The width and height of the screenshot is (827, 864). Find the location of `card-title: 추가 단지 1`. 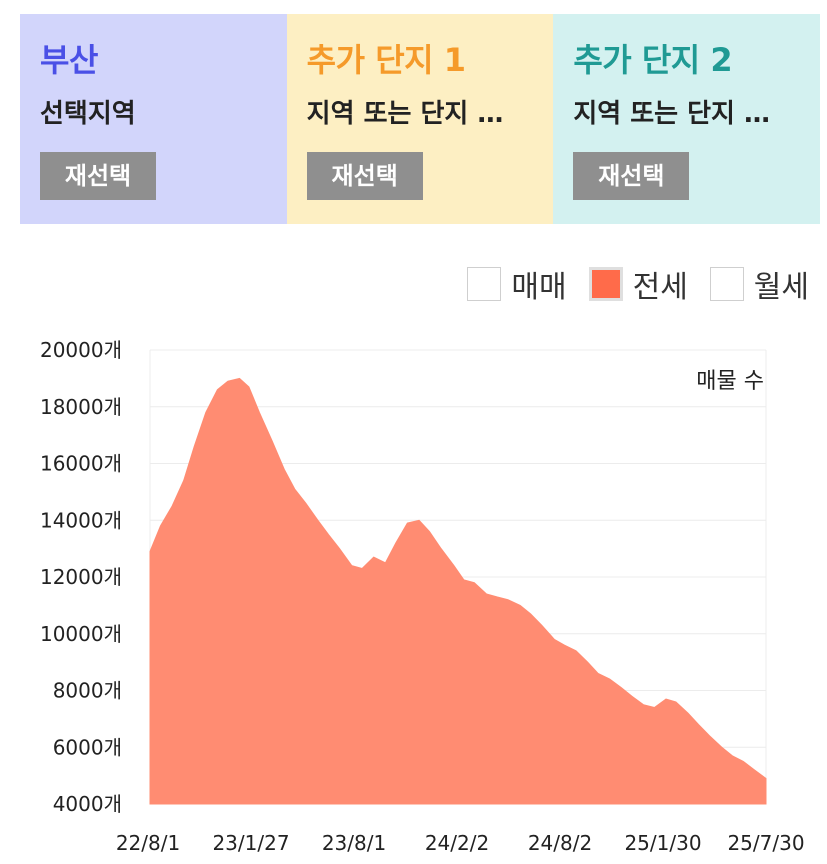

card-title: 추가 단지 1 is located at coordinates (386, 60).